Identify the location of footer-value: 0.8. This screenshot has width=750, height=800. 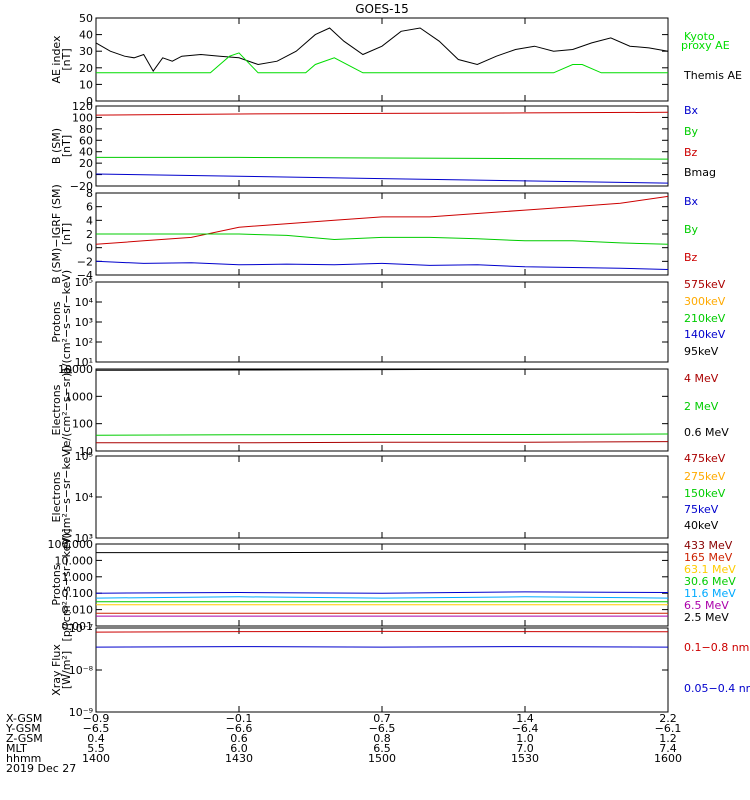
(382, 738).